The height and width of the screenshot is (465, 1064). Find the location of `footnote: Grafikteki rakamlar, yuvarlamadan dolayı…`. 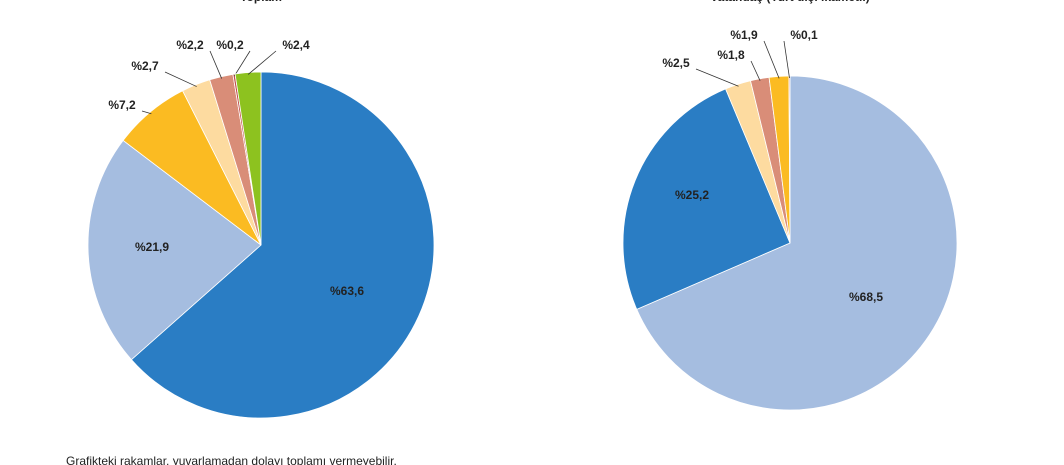

footnote: Grafikteki rakamlar, yuvarlamadan dolayı… is located at coordinates (231, 459).